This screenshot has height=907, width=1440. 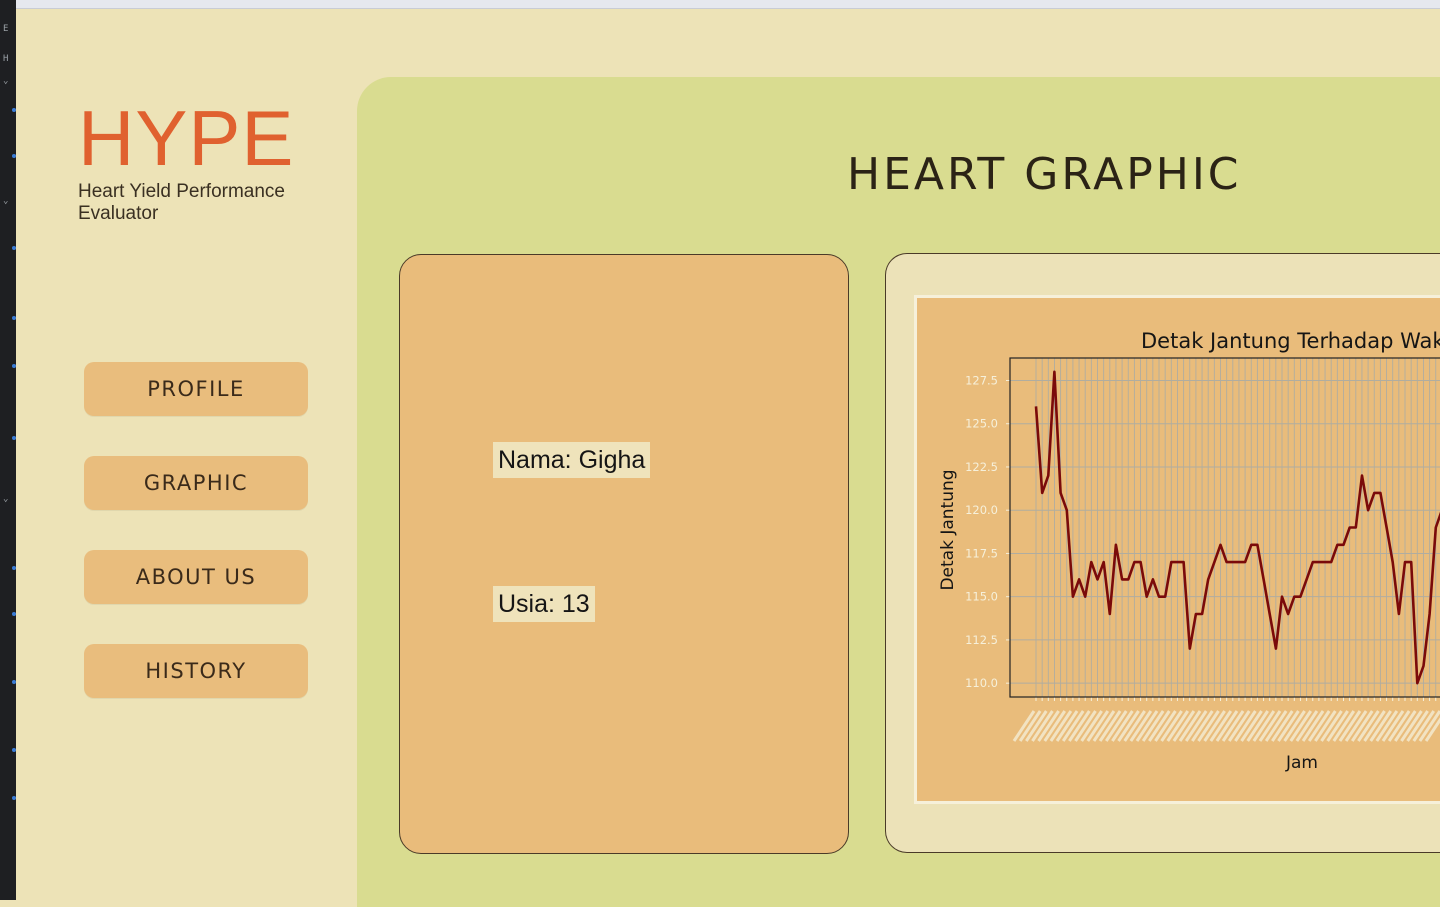 I want to click on brand-block: HYPE Heart Yield Performance Evaluator, so click(x=193, y=162).